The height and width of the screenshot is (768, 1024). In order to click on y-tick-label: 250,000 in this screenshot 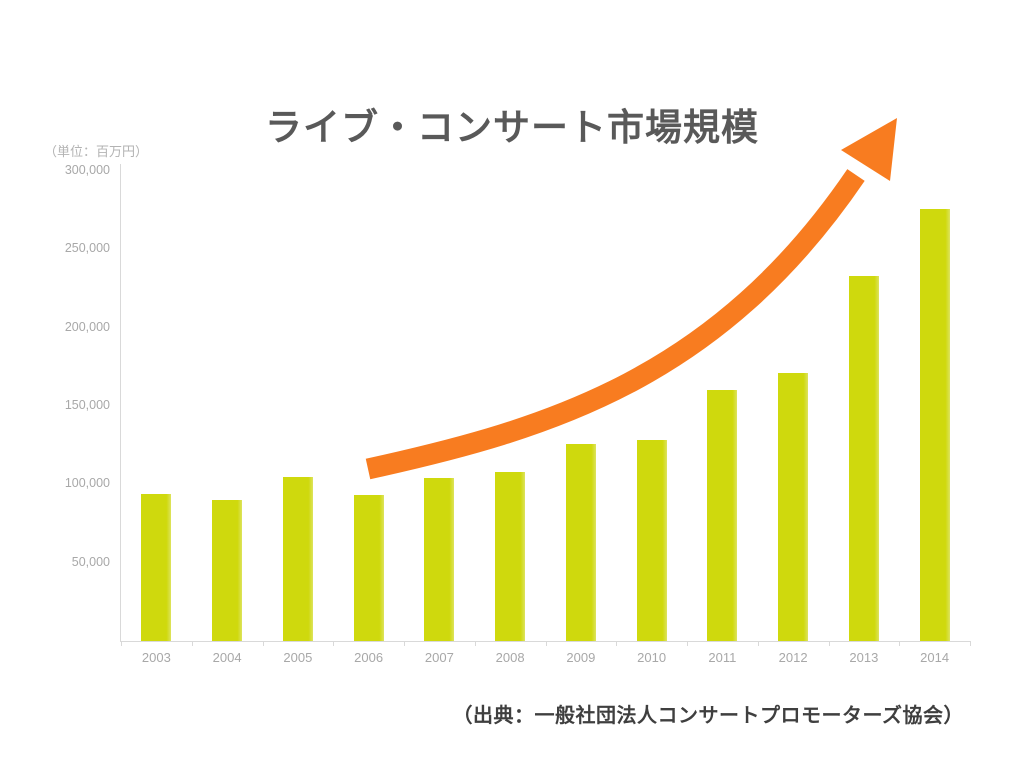, I will do `click(87, 248)`.